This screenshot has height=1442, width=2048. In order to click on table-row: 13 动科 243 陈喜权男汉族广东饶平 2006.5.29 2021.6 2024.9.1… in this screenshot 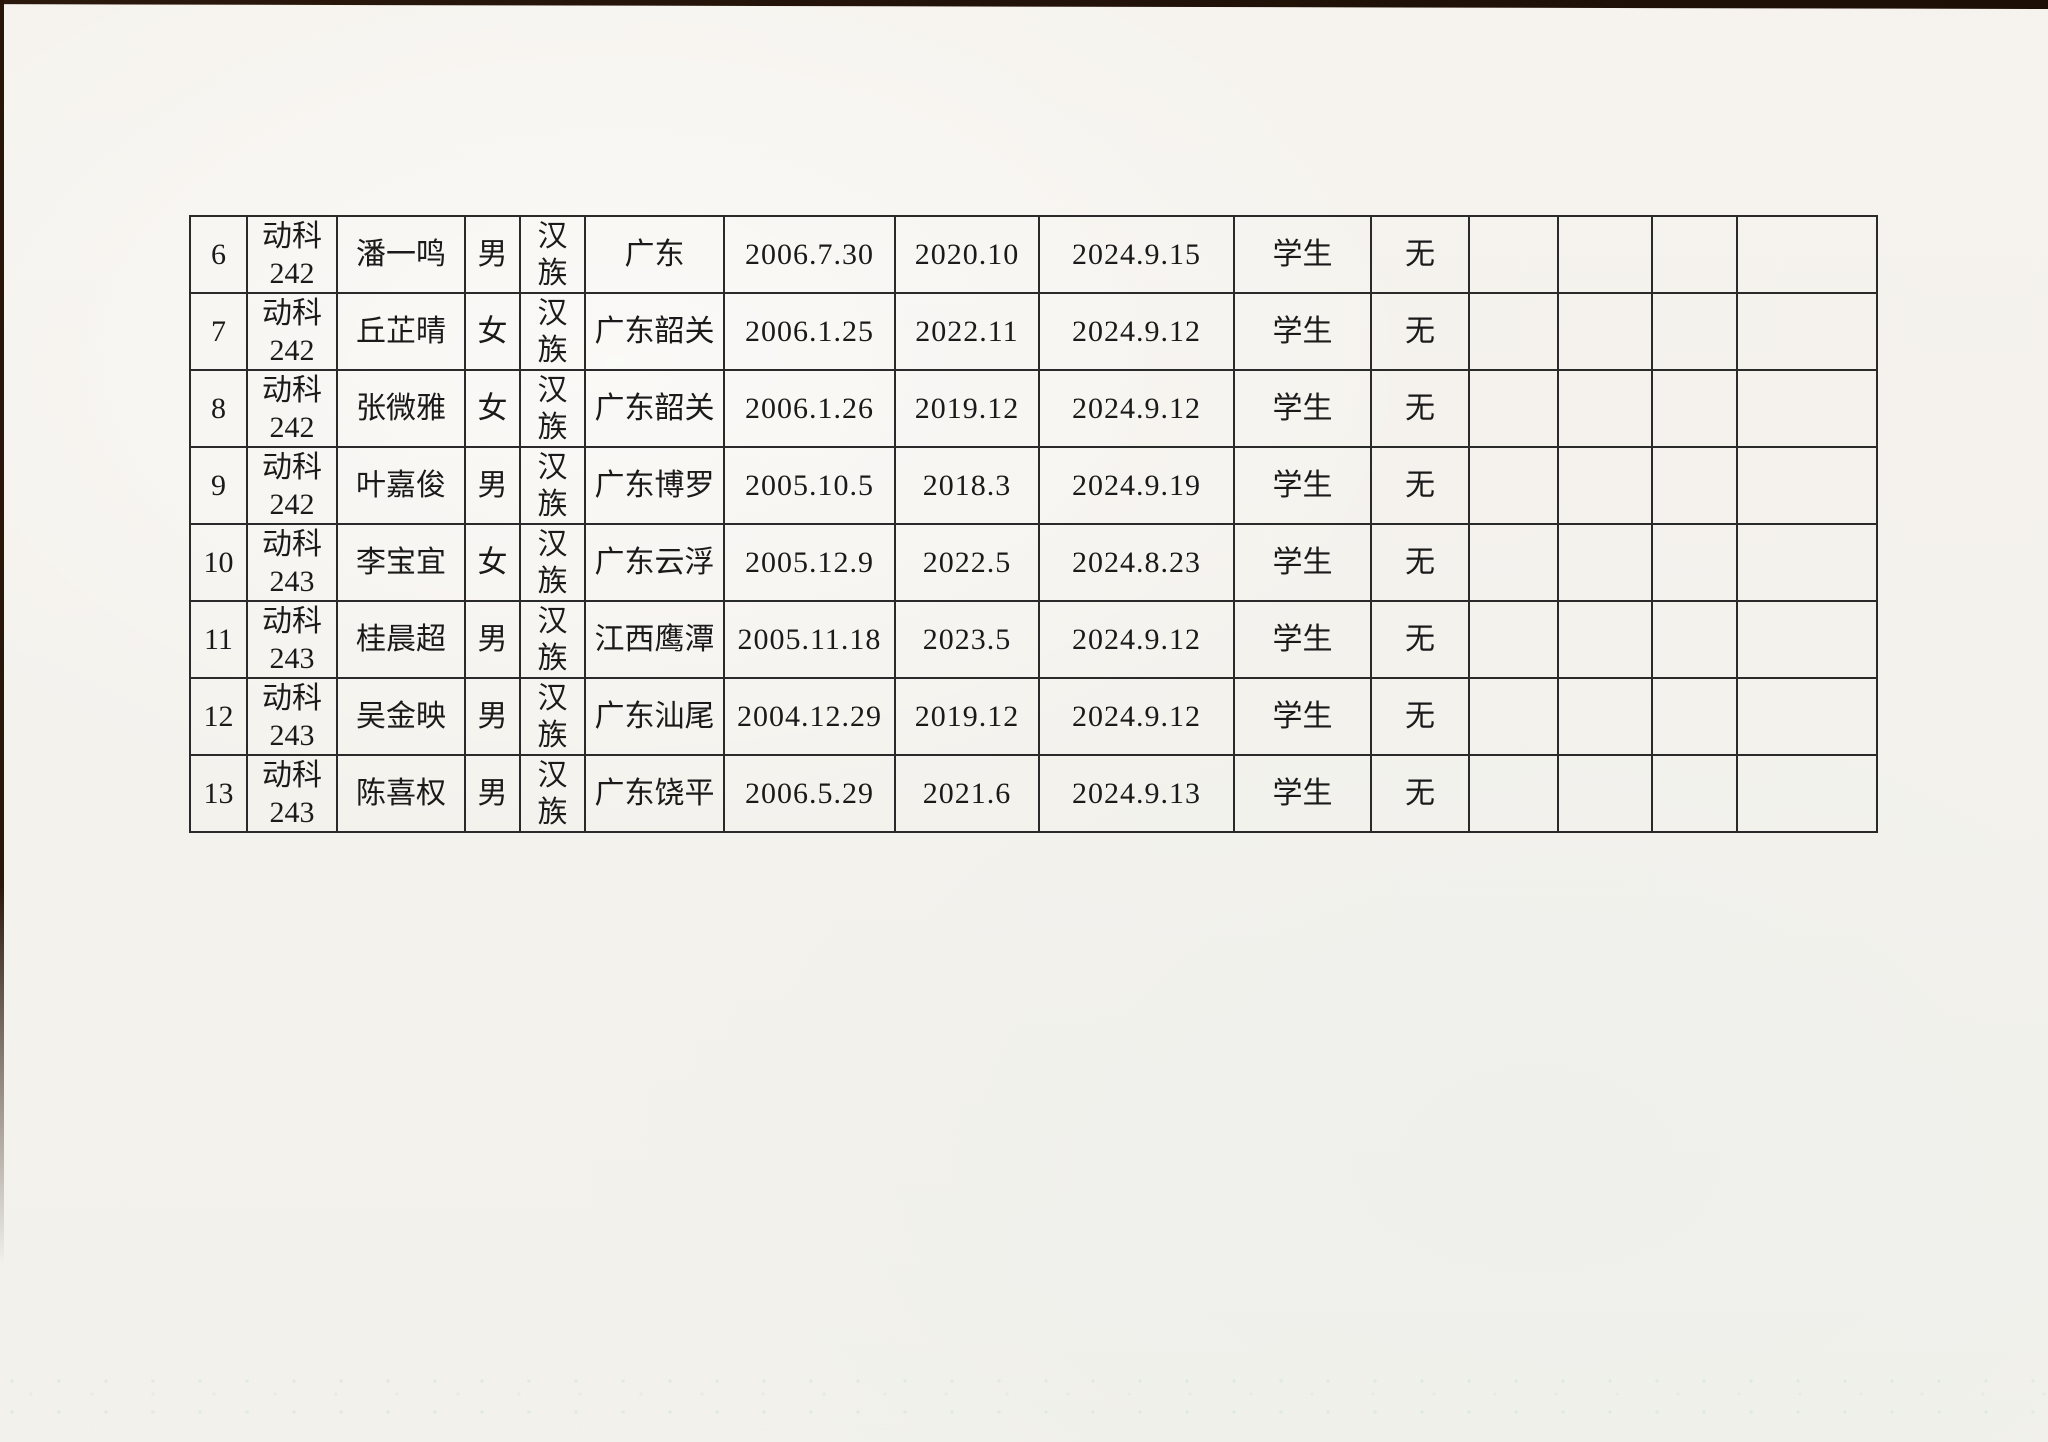, I will do `click(1033, 793)`.